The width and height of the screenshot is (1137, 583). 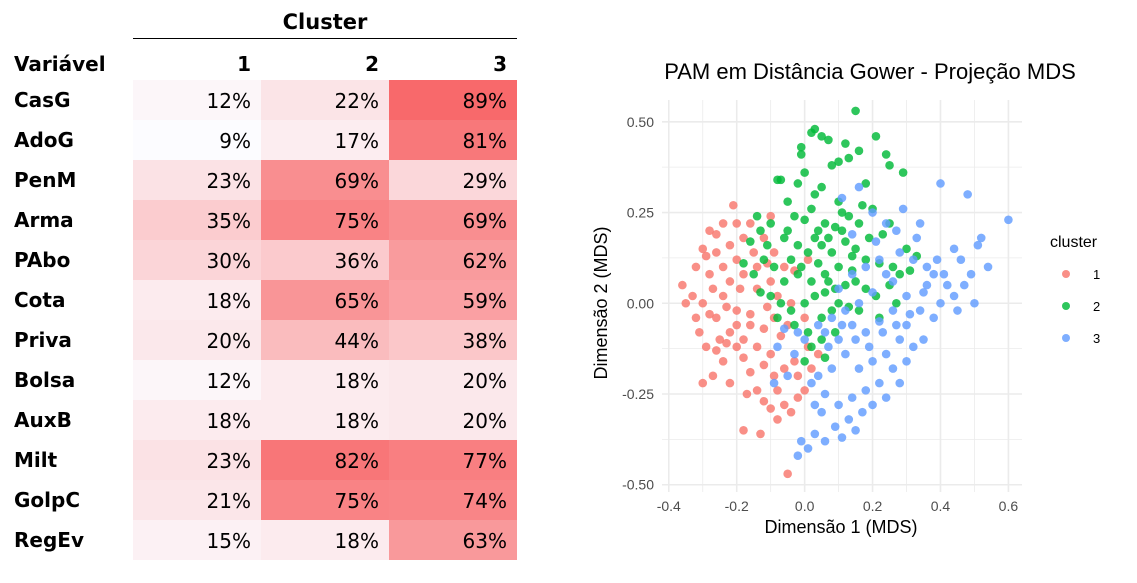 What do you see at coordinates (197, 100) in the screenshot?
I see `table-cell-cluster-1: 12%` at bounding box center [197, 100].